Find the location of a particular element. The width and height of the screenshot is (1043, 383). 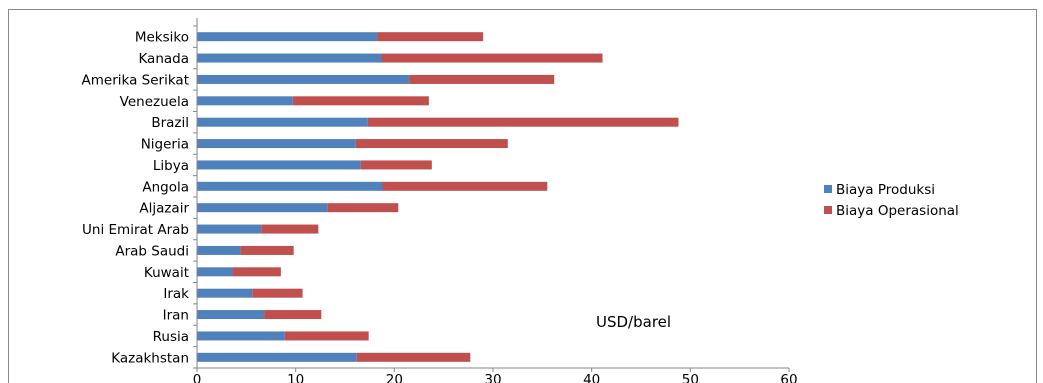

category-label: Nigeria is located at coordinates (165, 145).